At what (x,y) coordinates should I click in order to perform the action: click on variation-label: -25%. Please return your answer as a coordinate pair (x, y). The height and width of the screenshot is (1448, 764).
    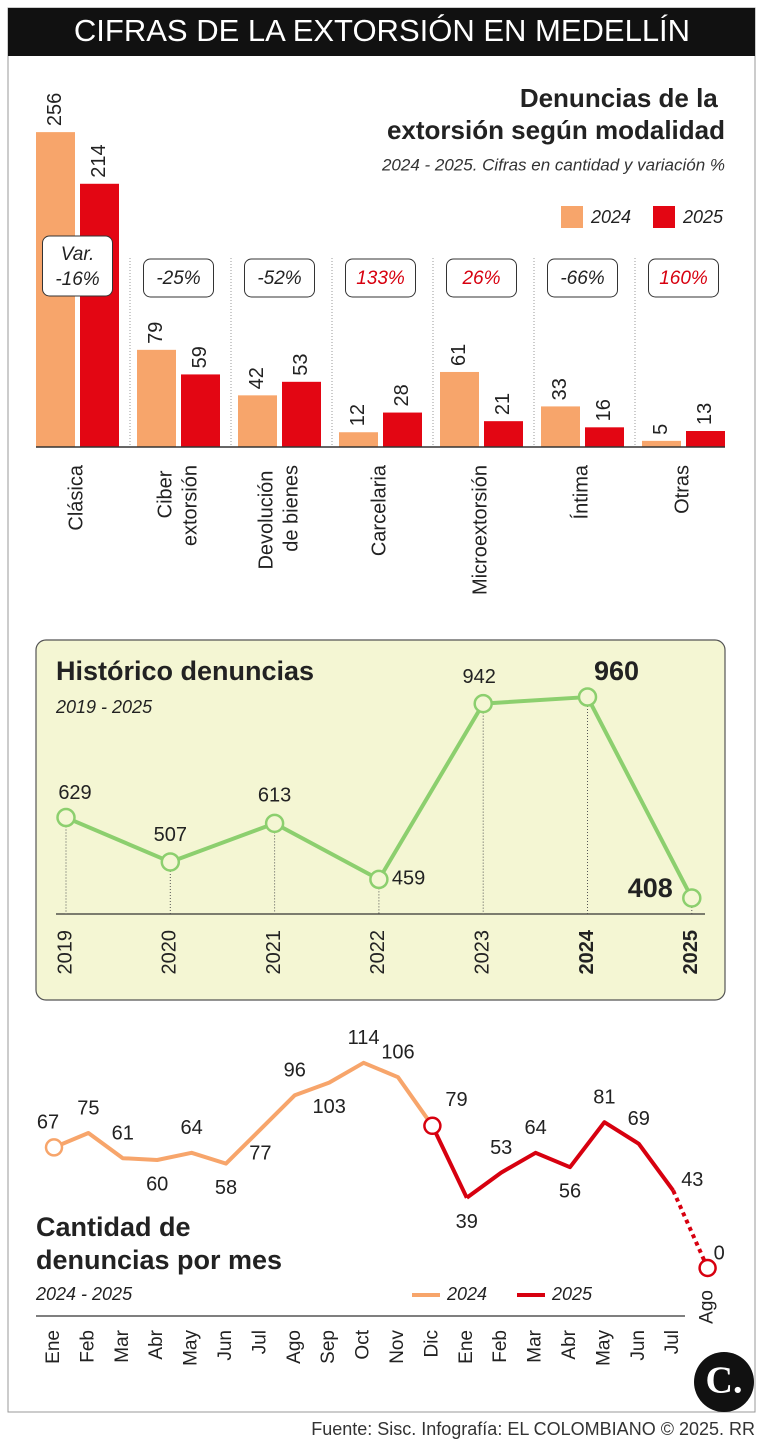
    Looking at the image, I should click on (178, 278).